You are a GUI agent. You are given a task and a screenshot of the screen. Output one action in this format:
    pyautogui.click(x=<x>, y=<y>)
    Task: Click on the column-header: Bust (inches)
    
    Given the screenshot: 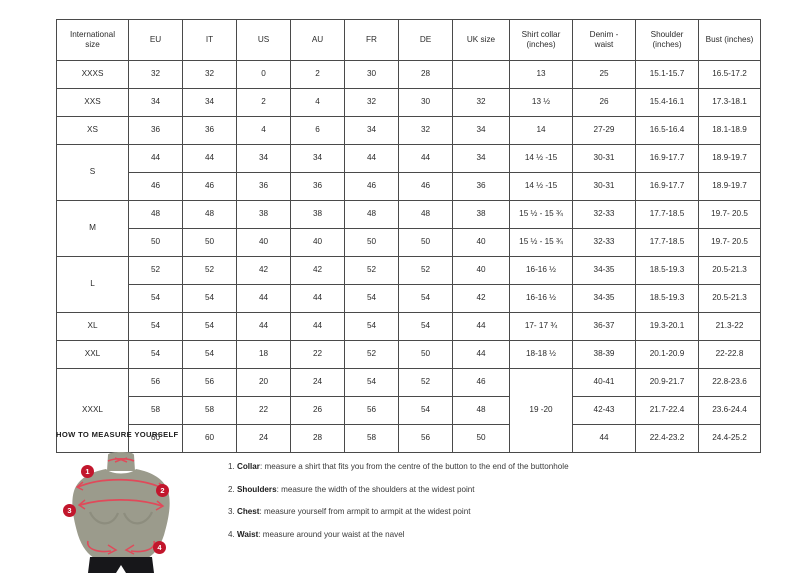 What is the action you would take?
    pyautogui.click(x=729, y=40)
    